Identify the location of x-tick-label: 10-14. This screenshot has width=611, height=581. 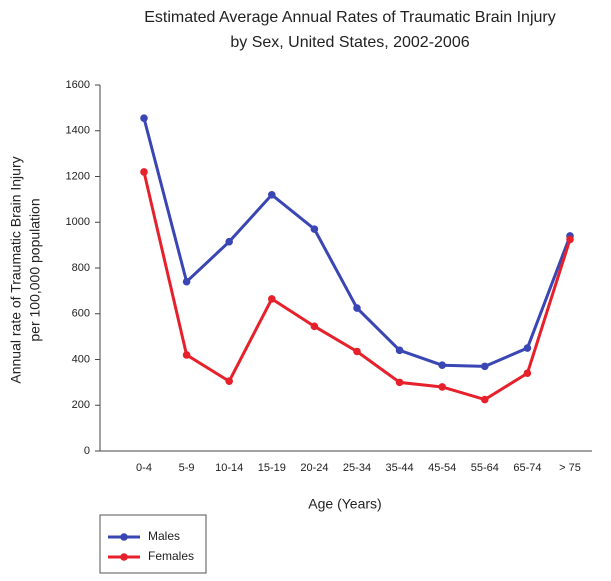
(229, 468).